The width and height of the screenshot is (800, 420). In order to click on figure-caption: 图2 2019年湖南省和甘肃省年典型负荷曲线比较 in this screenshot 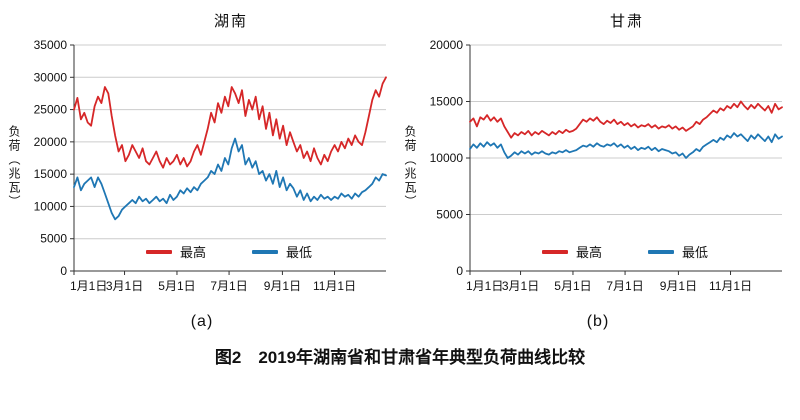, I will do `click(400, 357)`.